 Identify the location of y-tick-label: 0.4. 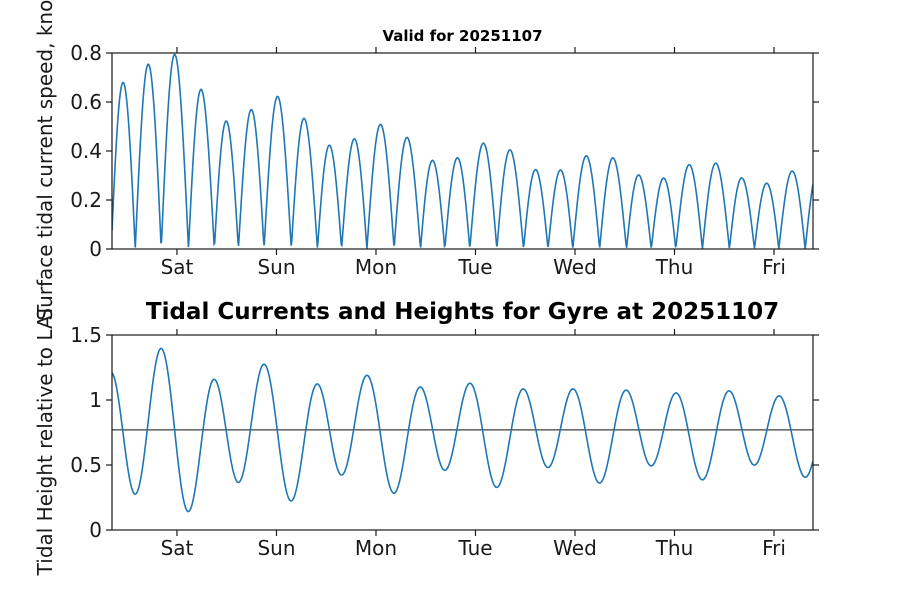
(86, 151).